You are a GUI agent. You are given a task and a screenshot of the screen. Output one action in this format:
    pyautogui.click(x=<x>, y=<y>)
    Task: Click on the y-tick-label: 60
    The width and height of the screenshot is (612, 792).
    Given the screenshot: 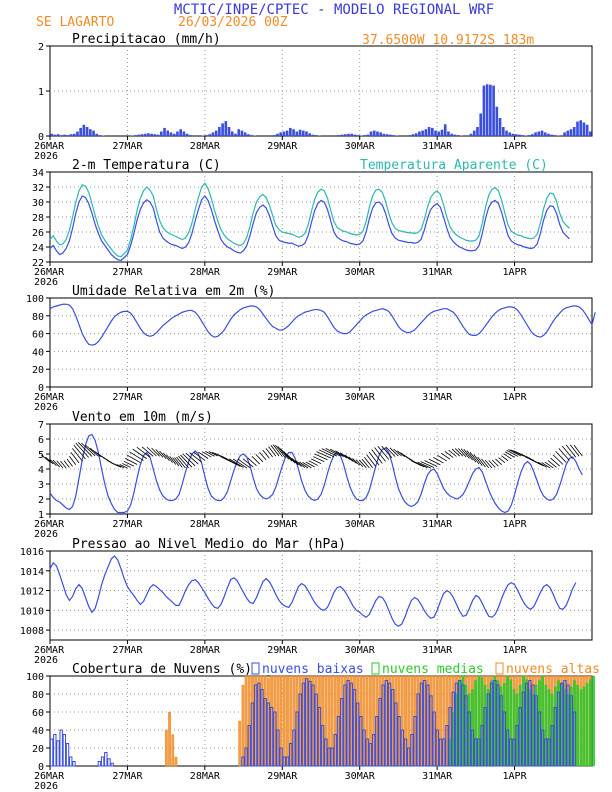 What is the action you would take?
    pyautogui.click(x=38, y=713)
    